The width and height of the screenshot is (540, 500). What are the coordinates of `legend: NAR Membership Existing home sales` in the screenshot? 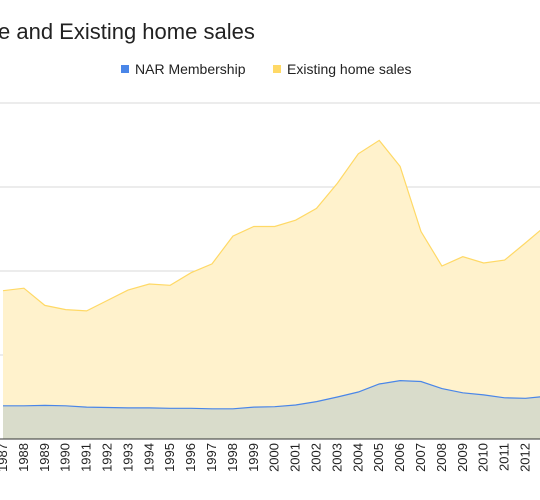 It's located at (270, 71).